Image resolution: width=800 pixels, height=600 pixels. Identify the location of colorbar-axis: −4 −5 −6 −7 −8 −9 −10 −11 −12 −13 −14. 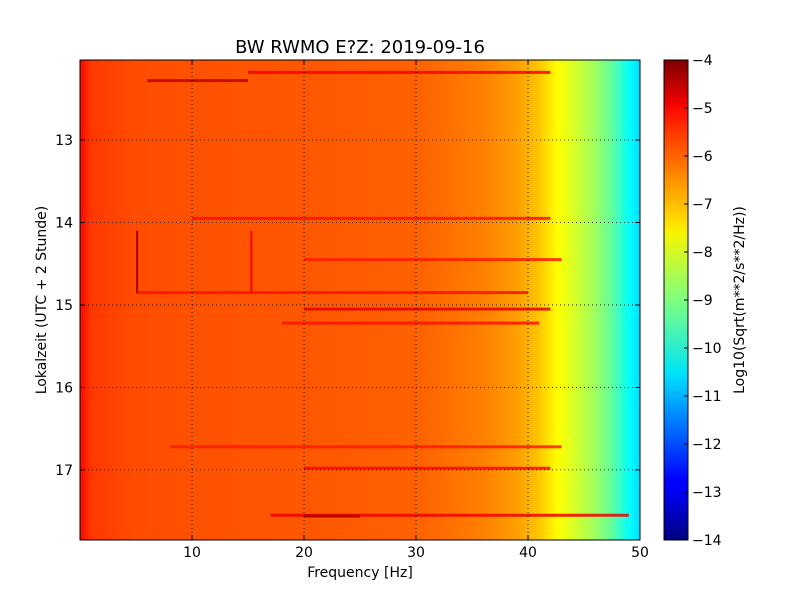
(703, 301).